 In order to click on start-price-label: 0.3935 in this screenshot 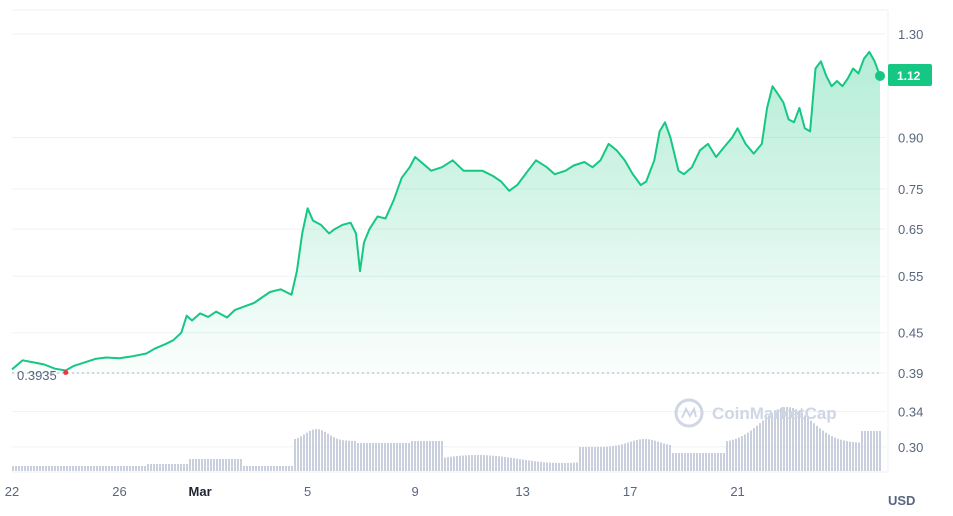, I will do `click(37, 375)`.